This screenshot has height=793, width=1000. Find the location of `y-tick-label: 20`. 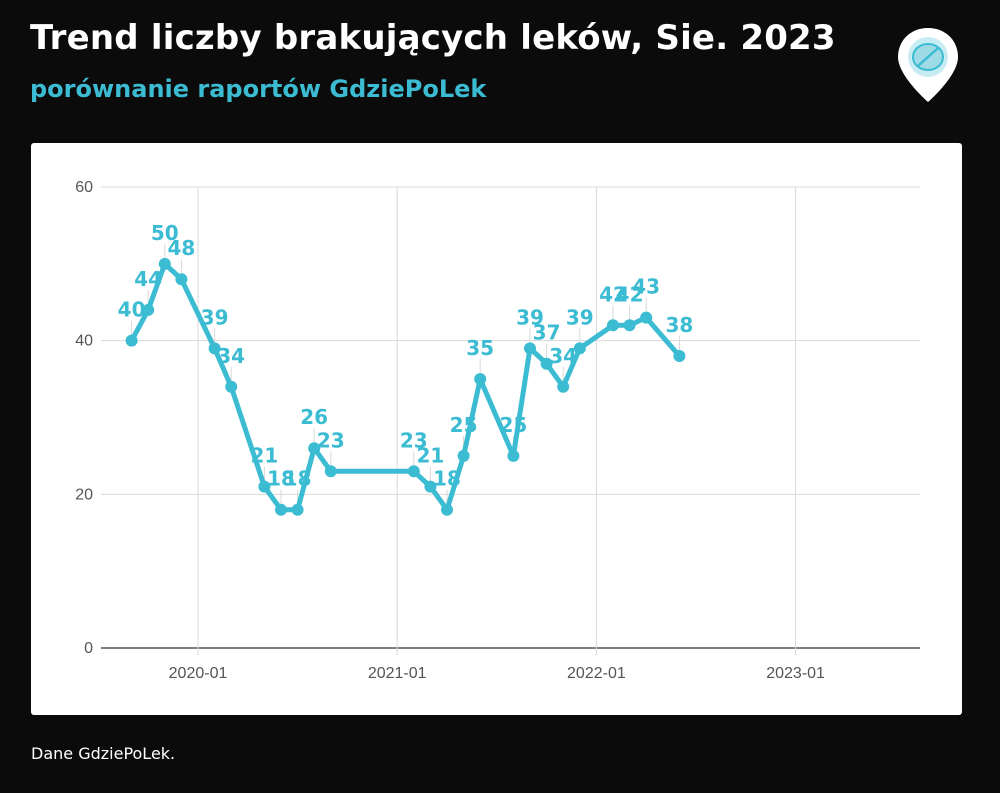

y-tick-label: 20 is located at coordinates (84, 494).